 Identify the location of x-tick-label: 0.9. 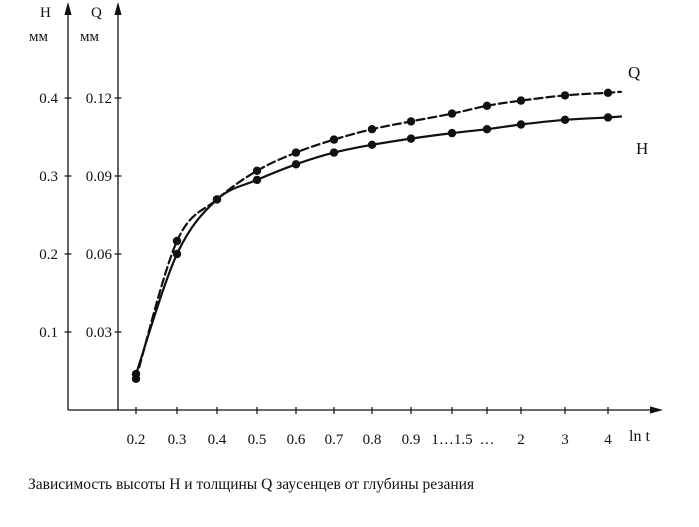
(411, 440).